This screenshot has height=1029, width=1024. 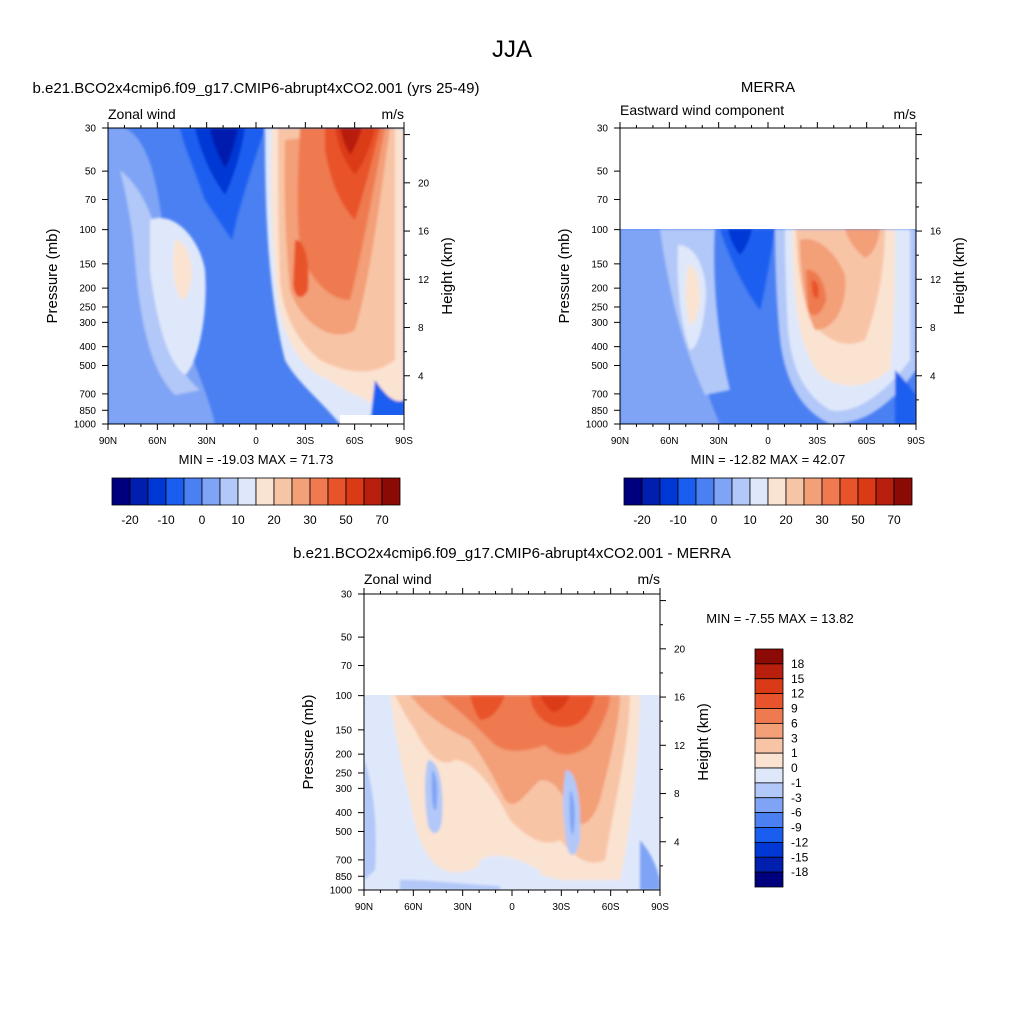 I want to click on pressure-tick-label: 250, so click(x=87, y=307).